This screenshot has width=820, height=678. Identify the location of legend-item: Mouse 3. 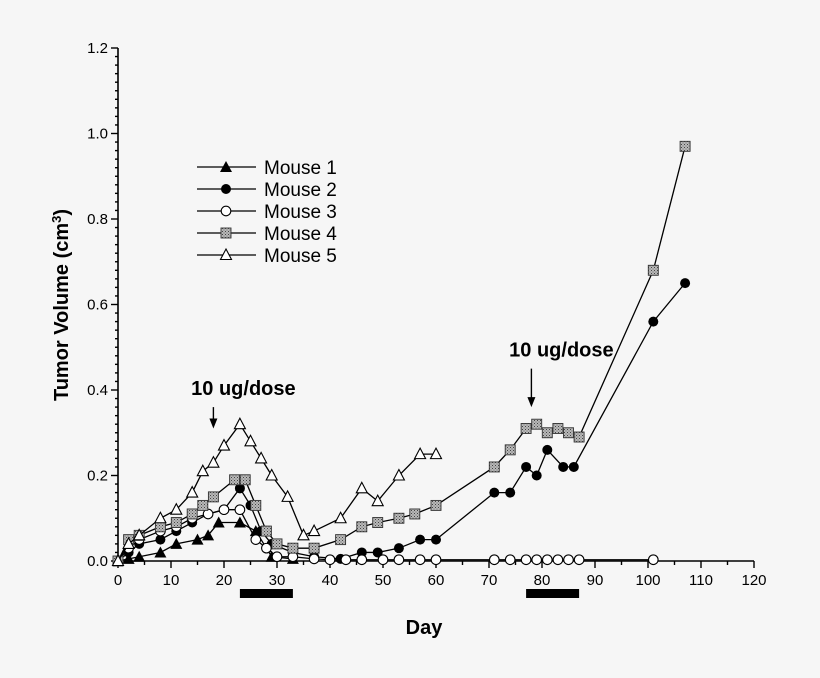
(267, 212).